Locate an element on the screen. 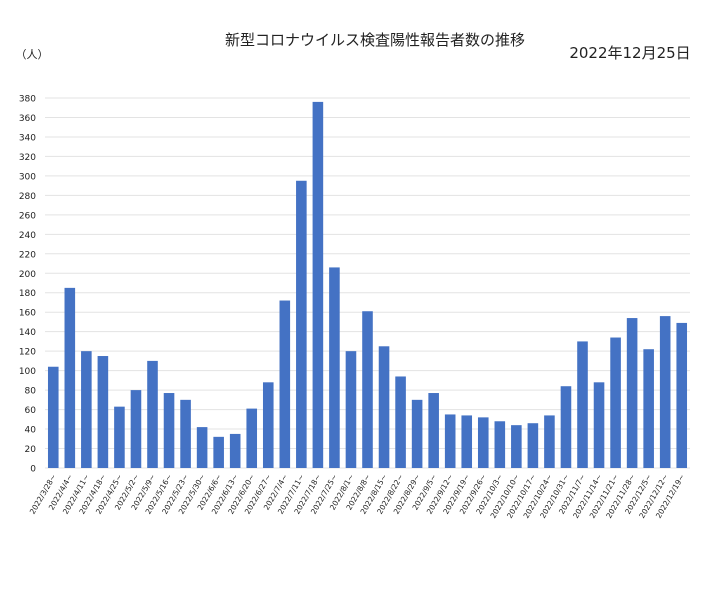 The image size is (724, 600). y-tick-label: 240 is located at coordinates (27, 236).